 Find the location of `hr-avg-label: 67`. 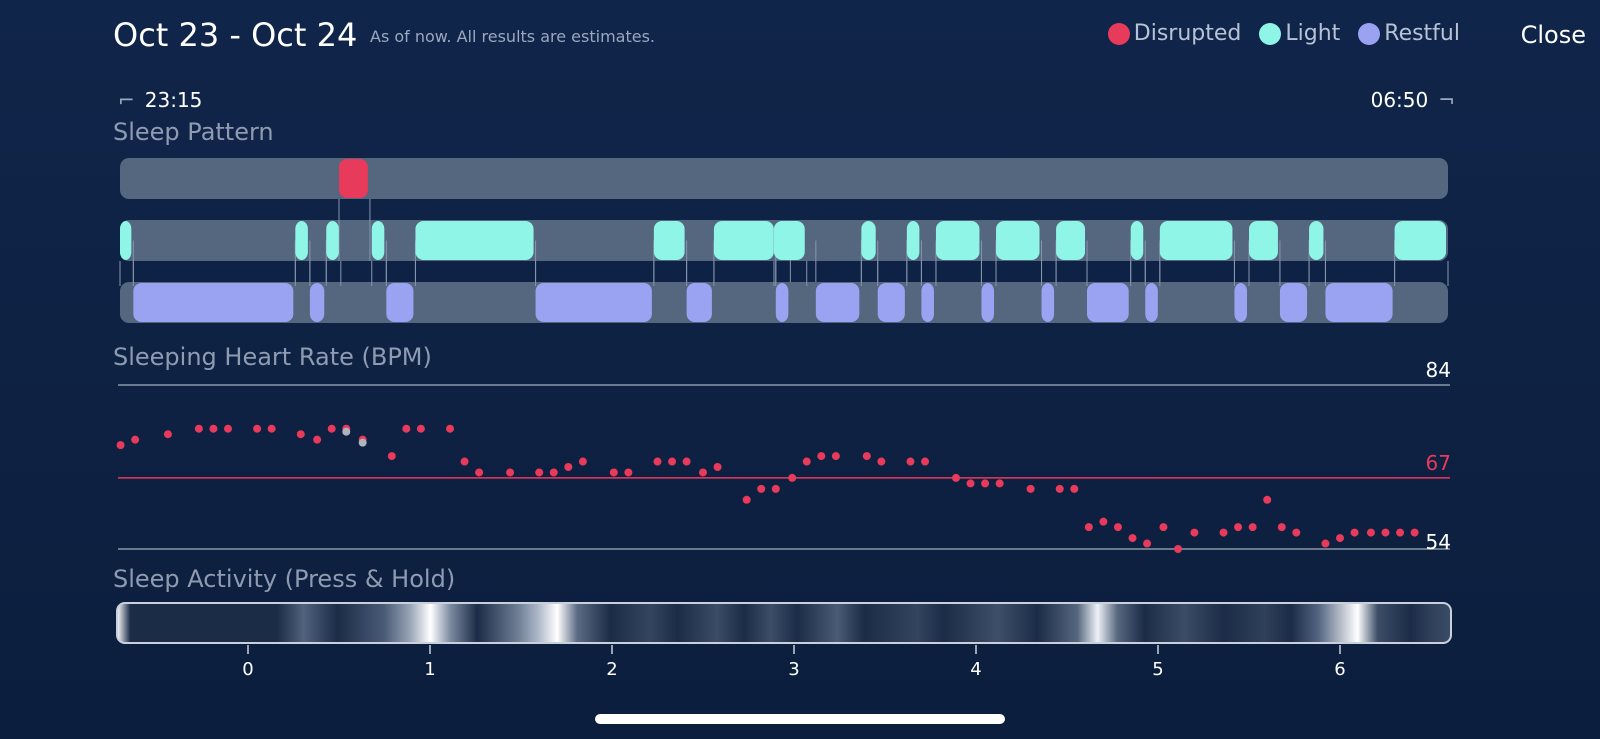

hr-avg-label: 67 is located at coordinates (1438, 463).